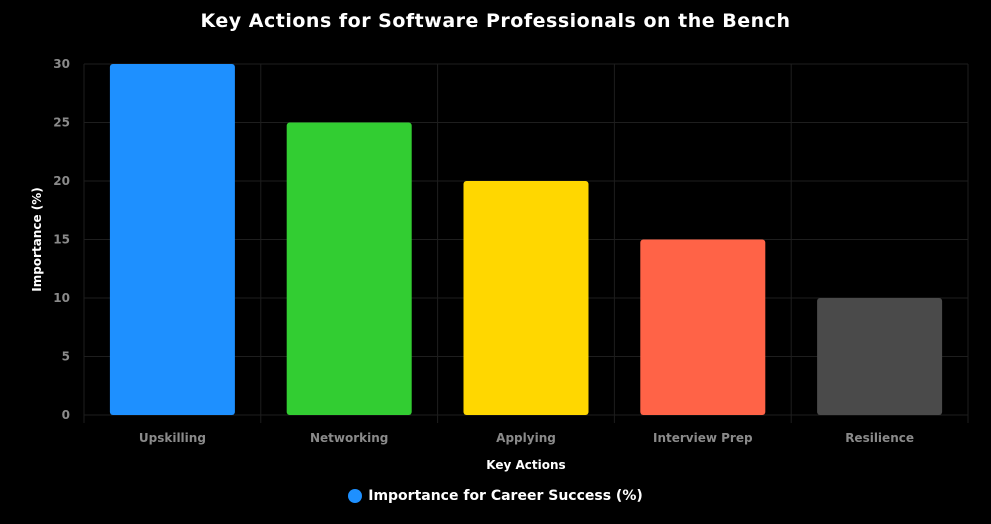  What do you see at coordinates (61, 240) in the screenshot?
I see `y-tick-label: 15` at bounding box center [61, 240].